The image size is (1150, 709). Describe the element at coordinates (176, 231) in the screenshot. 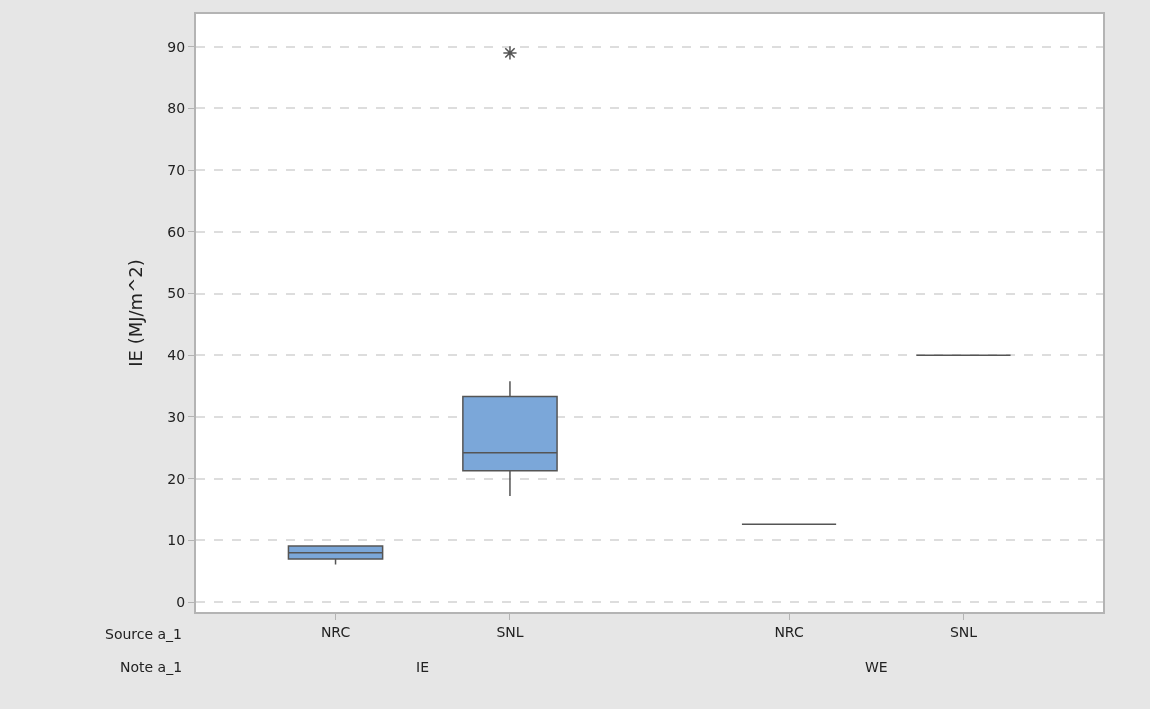

I see `y-tick-label: 60` at that location.